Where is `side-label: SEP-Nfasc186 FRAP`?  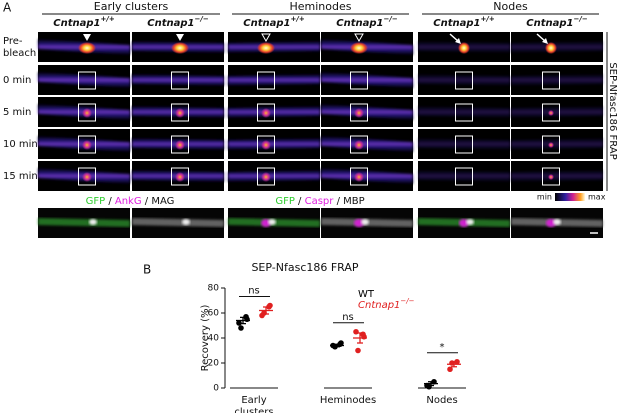 side-label: SEP-Nfasc186 FRAP is located at coordinates (612, 110).